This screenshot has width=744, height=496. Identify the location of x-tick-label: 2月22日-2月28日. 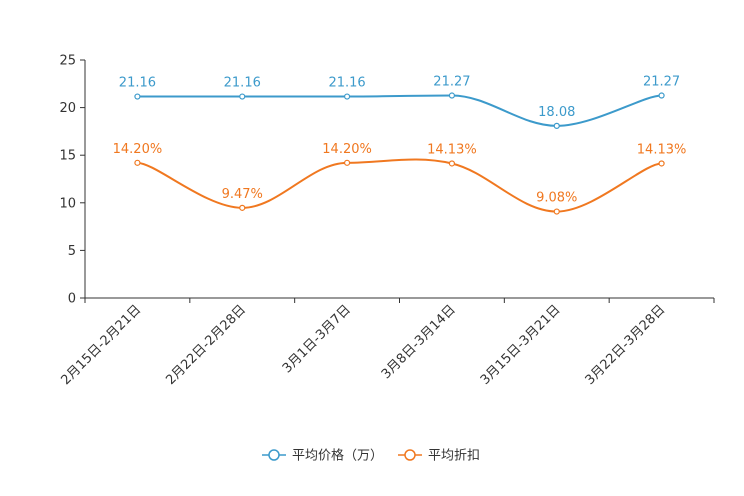
(206, 345).